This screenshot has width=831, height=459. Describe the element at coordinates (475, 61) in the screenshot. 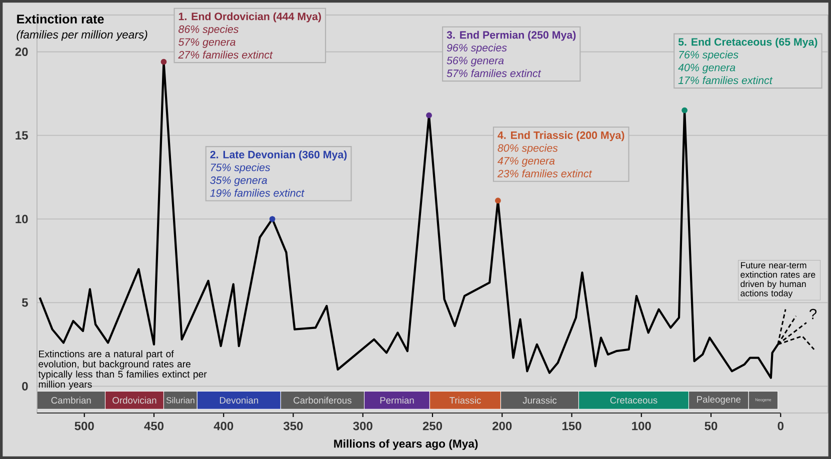

I see `annotation: 56% genera` at that location.